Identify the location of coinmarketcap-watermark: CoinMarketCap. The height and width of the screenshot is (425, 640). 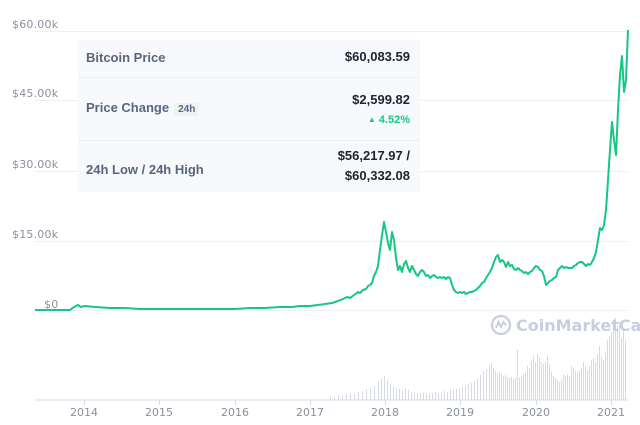
(565, 325).